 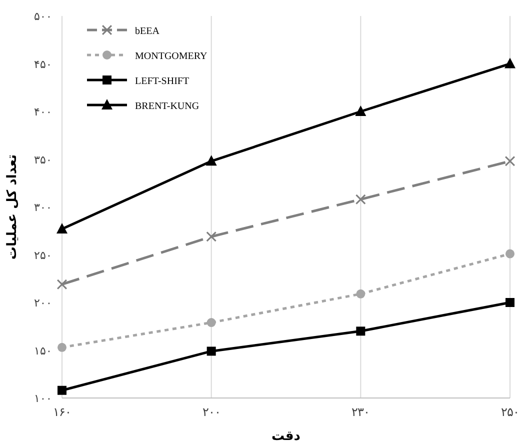 What do you see at coordinates (510, 412) in the screenshot?
I see `x-tick-label: ۲۵۰` at bounding box center [510, 412].